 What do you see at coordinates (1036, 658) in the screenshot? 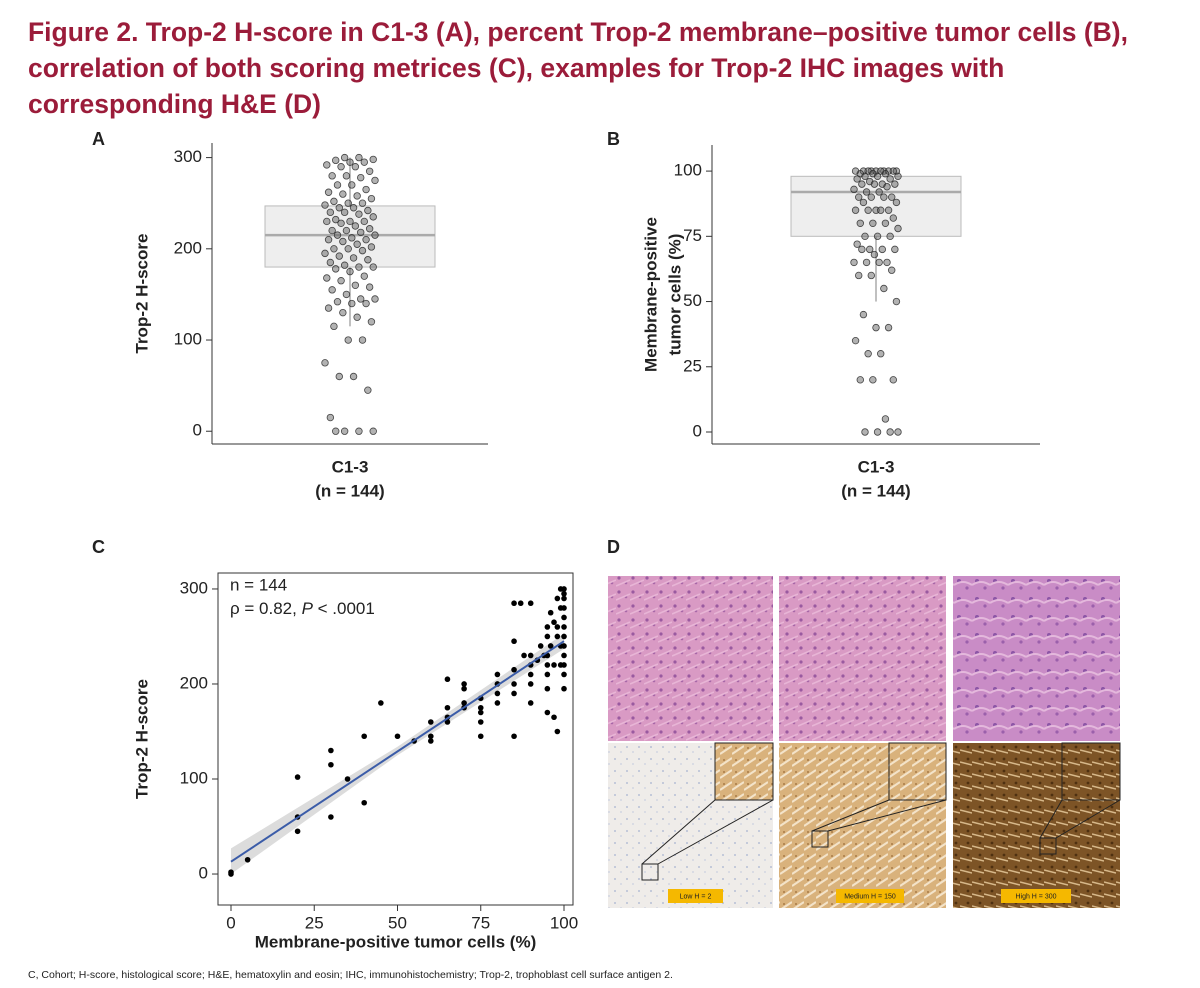
I see `he-image-high` at bounding box center [1036, 658].